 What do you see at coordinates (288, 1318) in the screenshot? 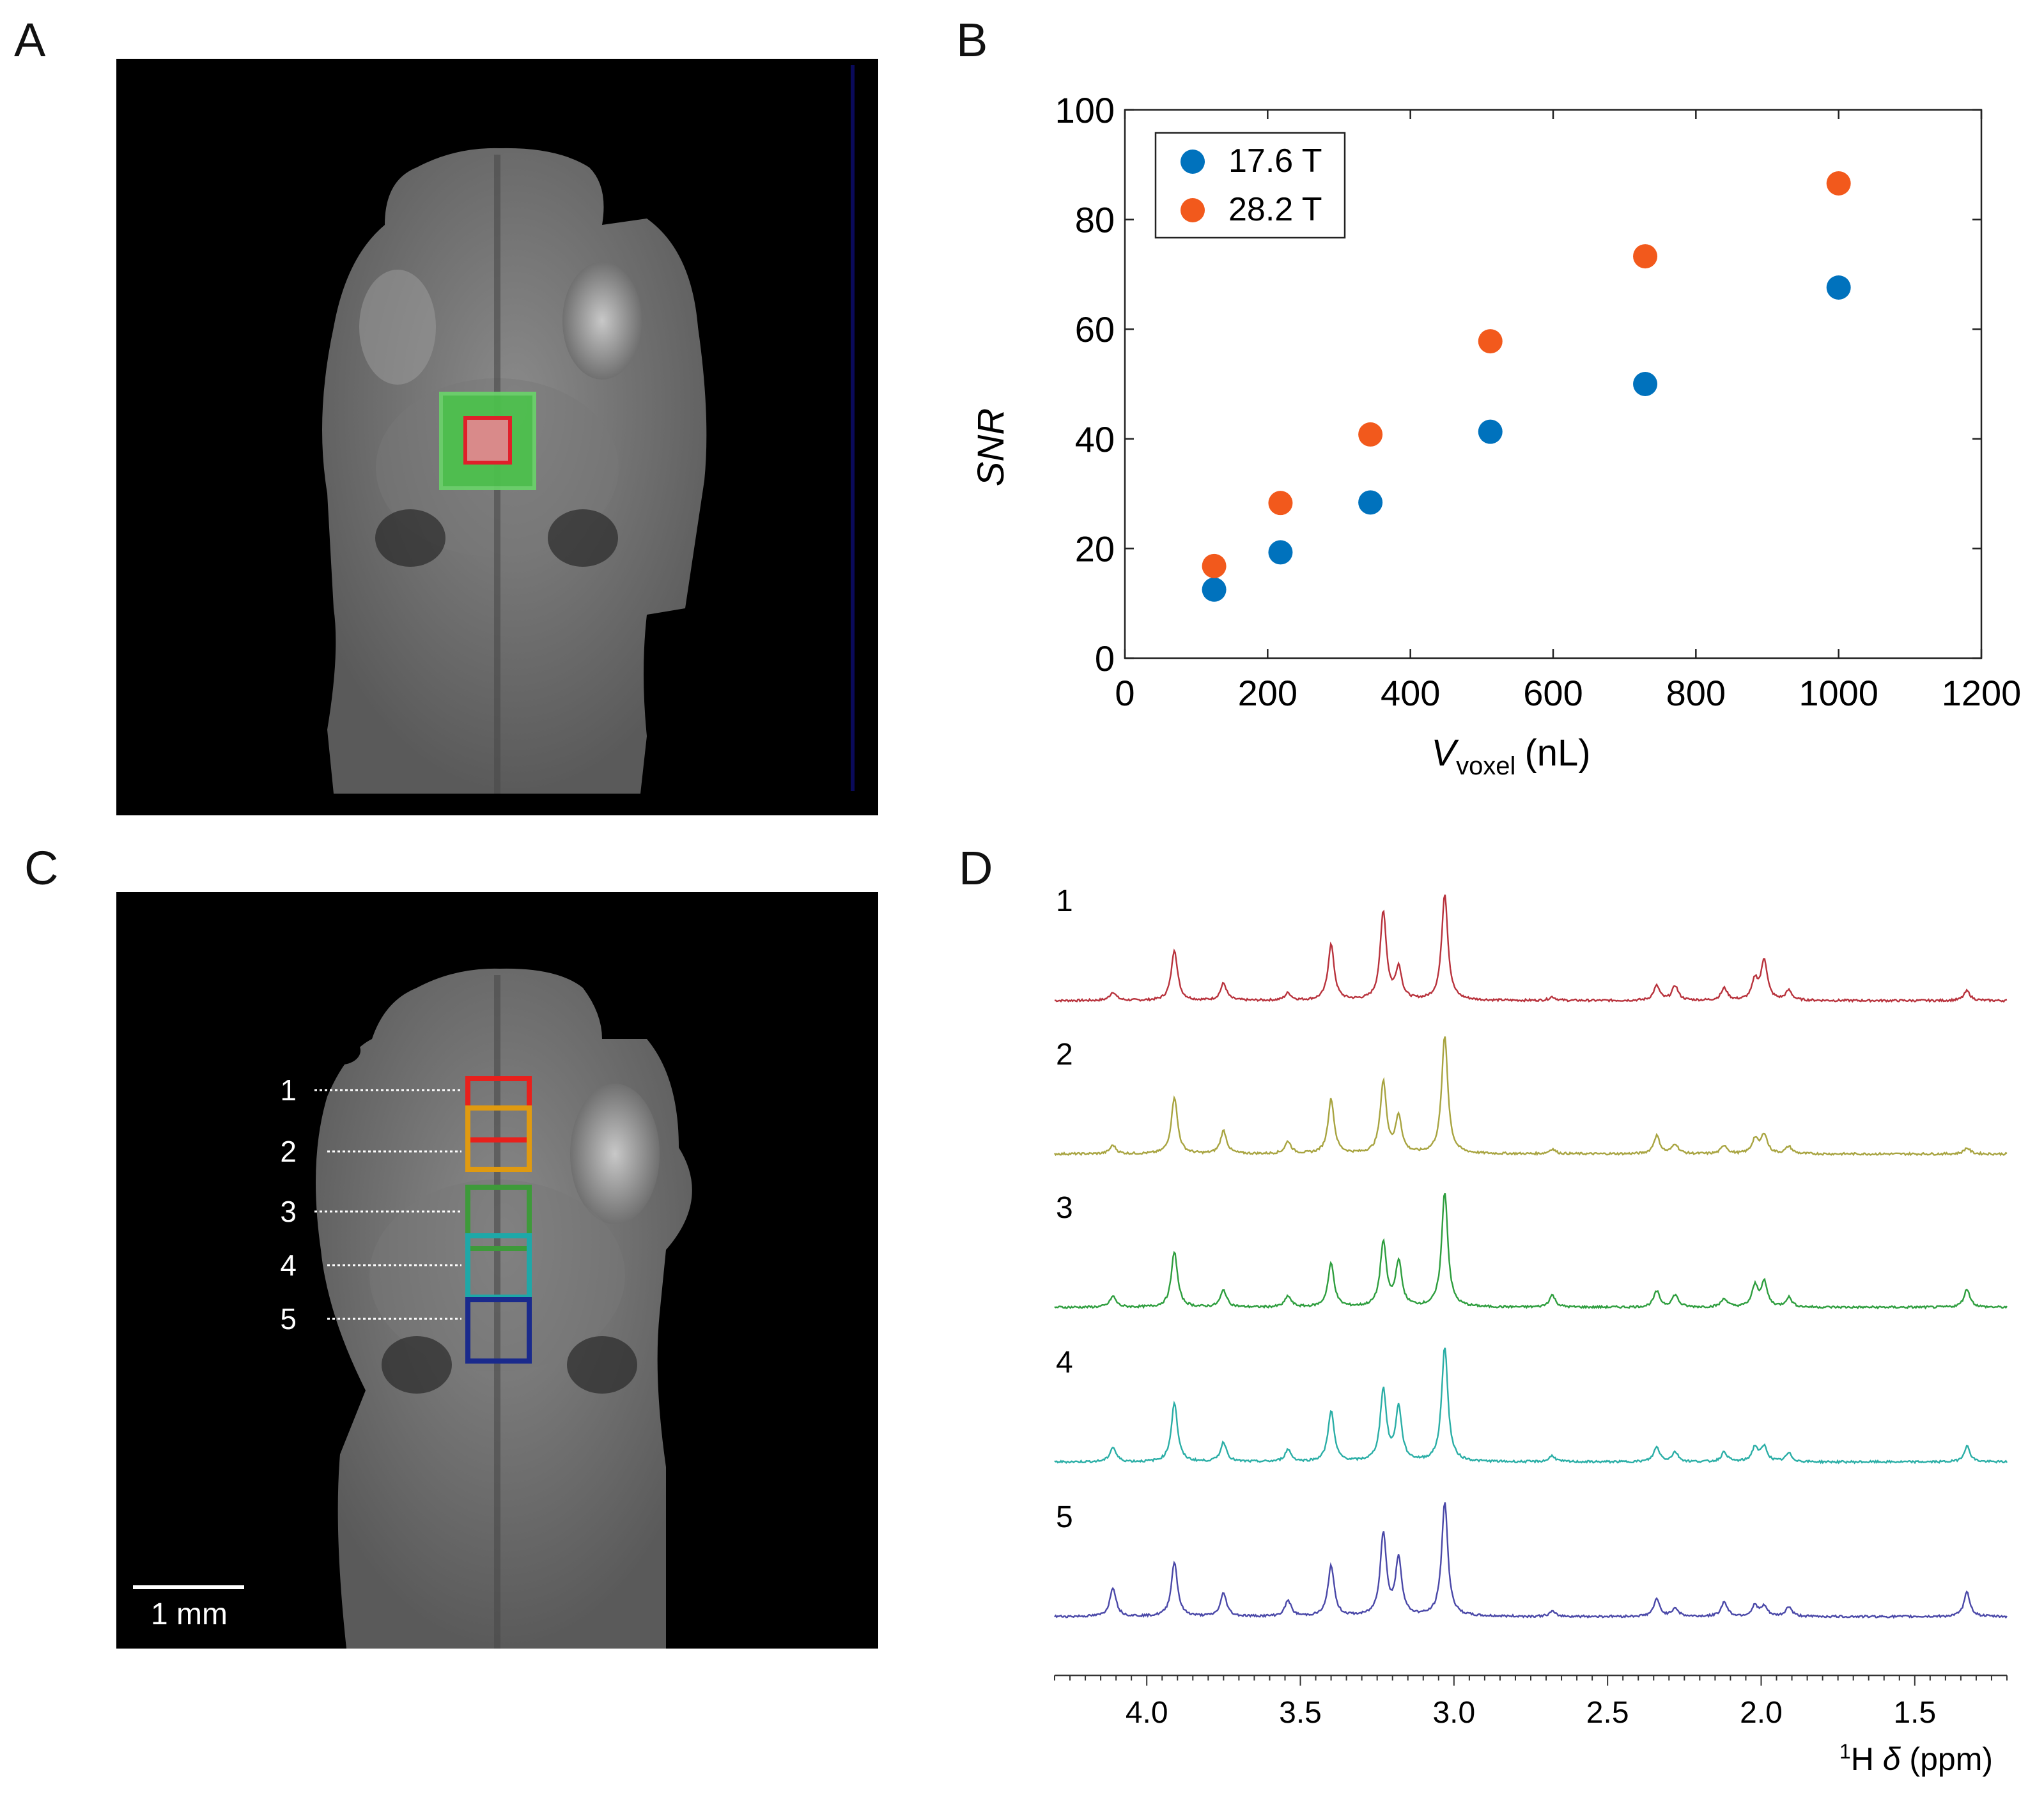
I see `voxel-label-5: 5` at bounding box center [288, 1318].